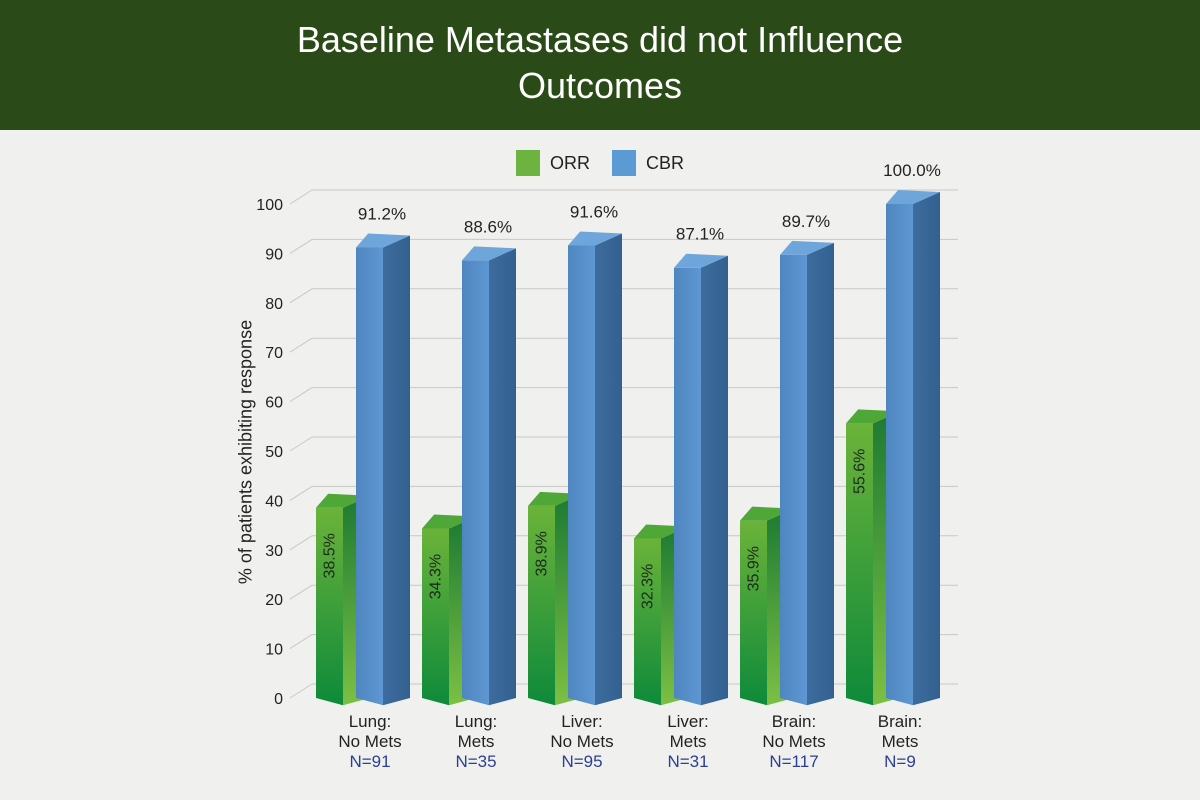 Image resolution: width=1200 pixels, height=800 pixels. Describe the element at coordinates (582, 761) in the screenshot. I see `category-n: N=95` at that location.